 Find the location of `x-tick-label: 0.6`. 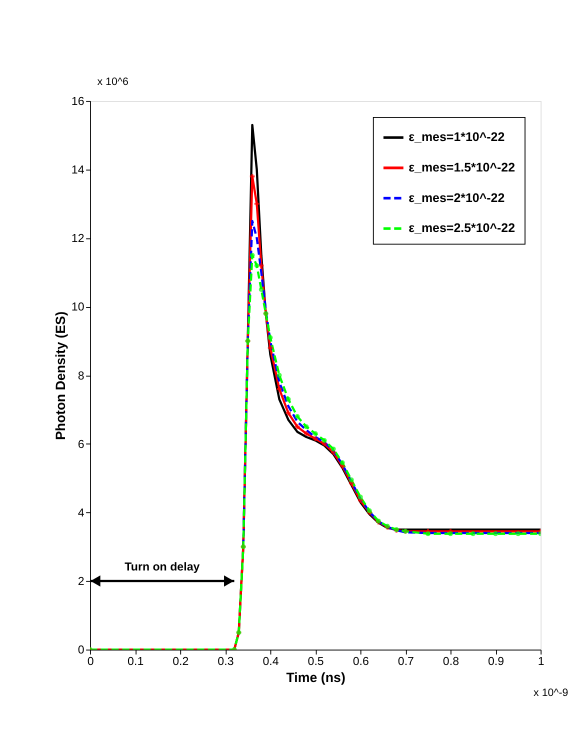

x-tick-label: 0.6 is located at coordinates (360, 662).